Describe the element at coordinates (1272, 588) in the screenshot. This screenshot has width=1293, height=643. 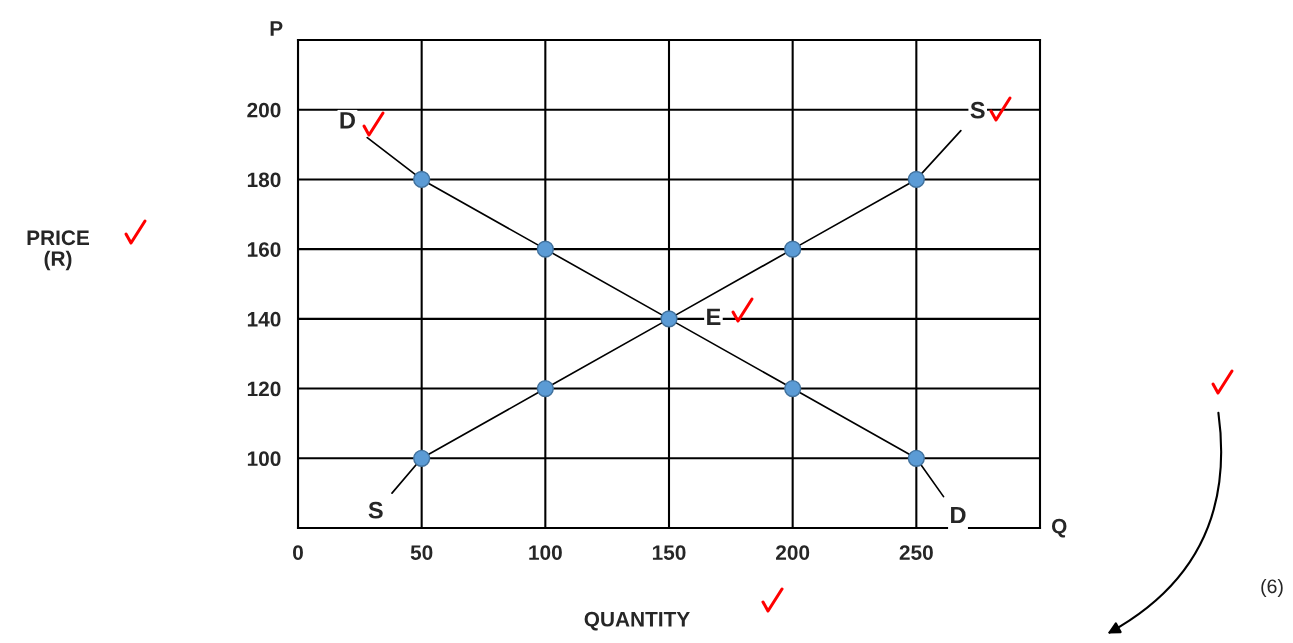
I see `text: (6)` at that location.